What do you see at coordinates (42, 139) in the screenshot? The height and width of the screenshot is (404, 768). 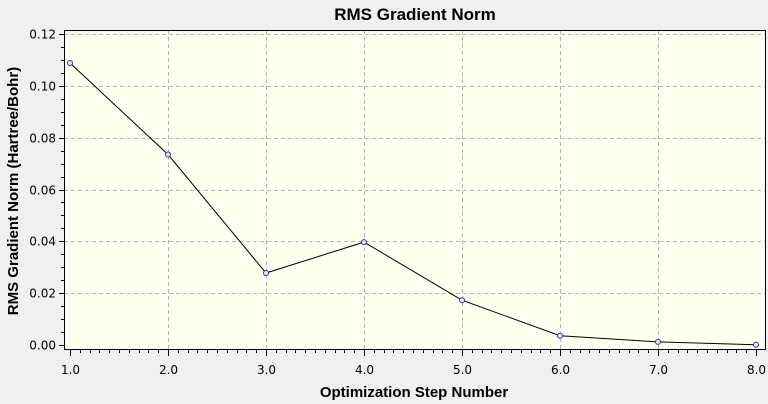 I see `y-tick-label: 0.08` at bounding box center [42, 139].